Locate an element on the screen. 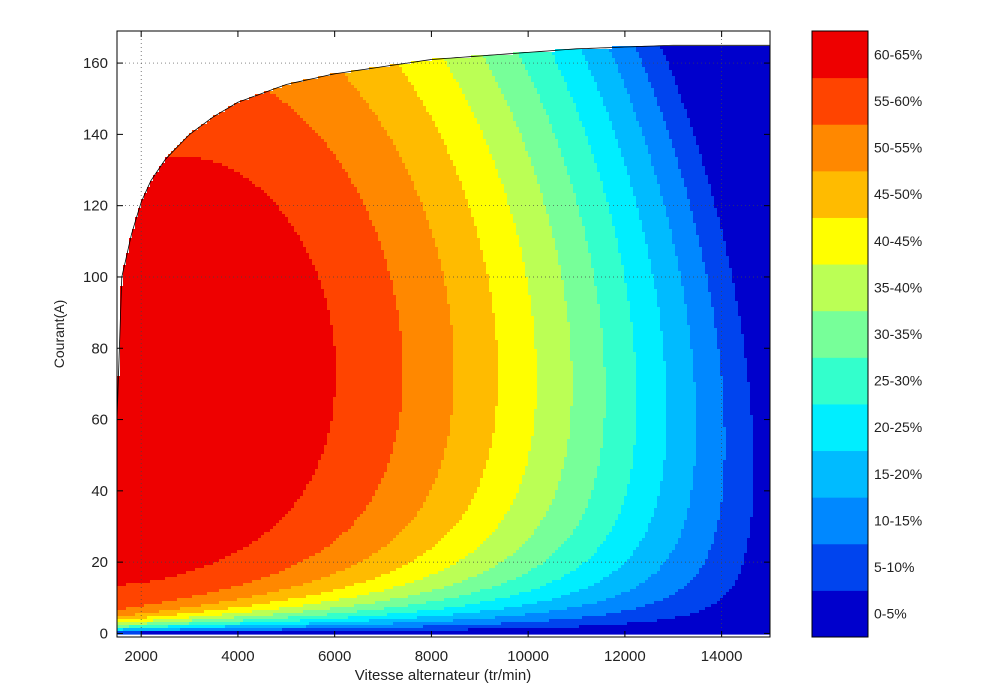  y-tick-label: 140 is located at coordinates (95, 134).